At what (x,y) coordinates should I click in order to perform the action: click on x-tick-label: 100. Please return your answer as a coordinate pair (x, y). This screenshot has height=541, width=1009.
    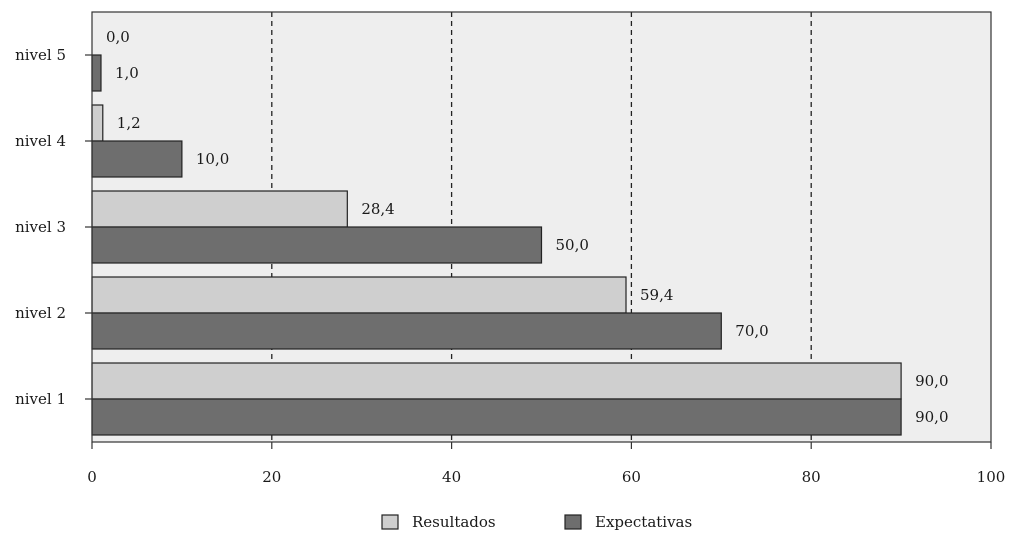
    Looking at the image, I should click on (991, 477).